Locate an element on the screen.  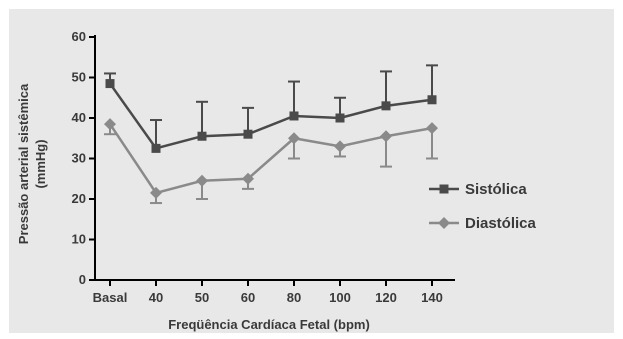
x-tick-label: 60 is located at coordinates (248, 297).